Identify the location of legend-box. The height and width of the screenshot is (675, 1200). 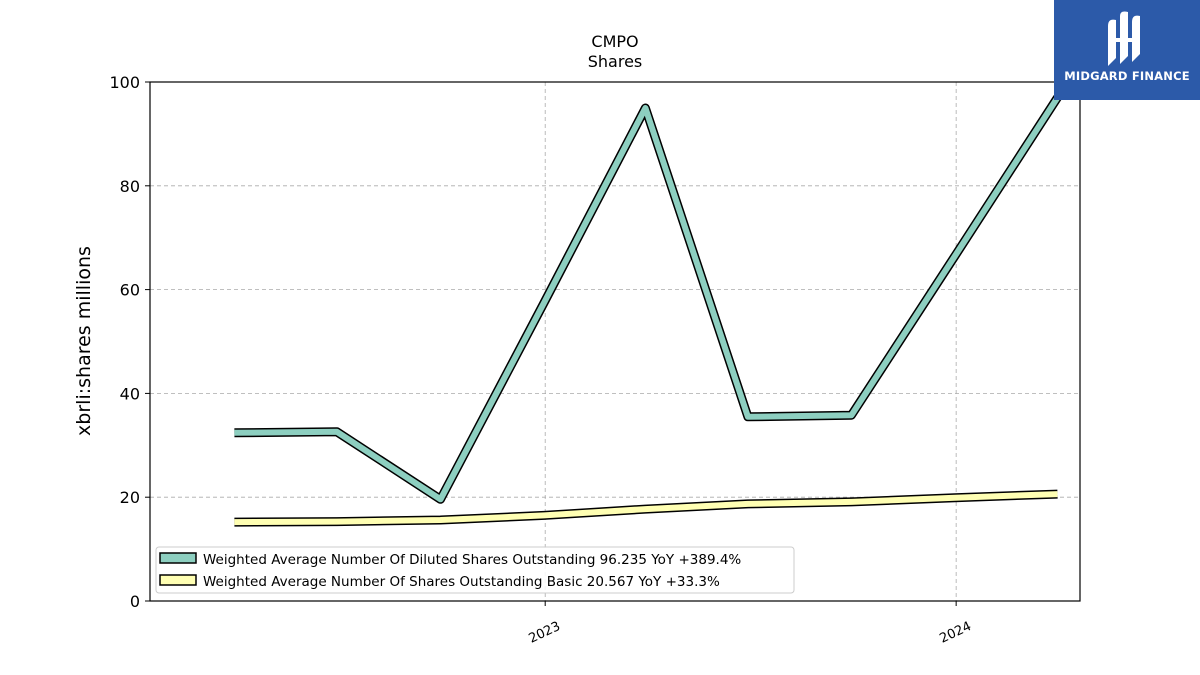
(475, 570).